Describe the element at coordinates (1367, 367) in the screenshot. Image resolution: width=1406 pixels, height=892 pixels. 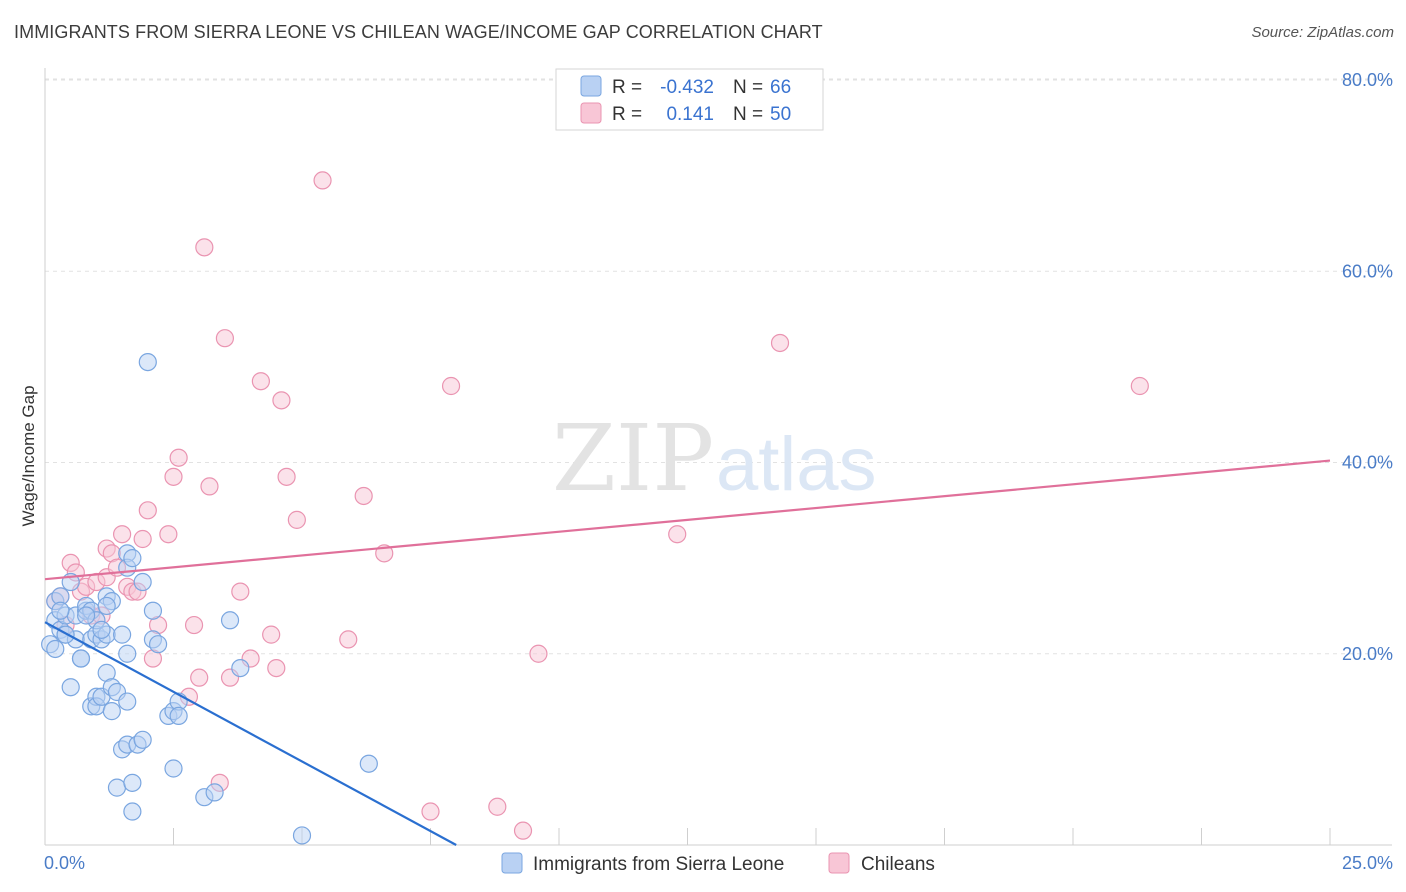
I see `y-tick-labels: 20.0% 40.0% 60.0% 80.0%` at that location.